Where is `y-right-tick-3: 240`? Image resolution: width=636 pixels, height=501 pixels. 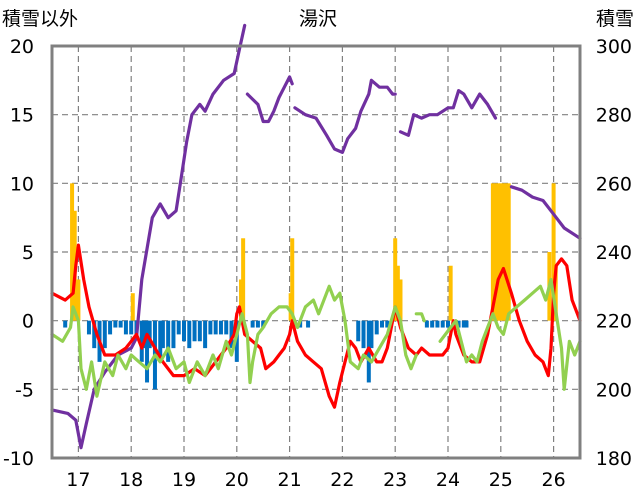 y-right-tick-3: 240 is located at coordinates (614, 253).